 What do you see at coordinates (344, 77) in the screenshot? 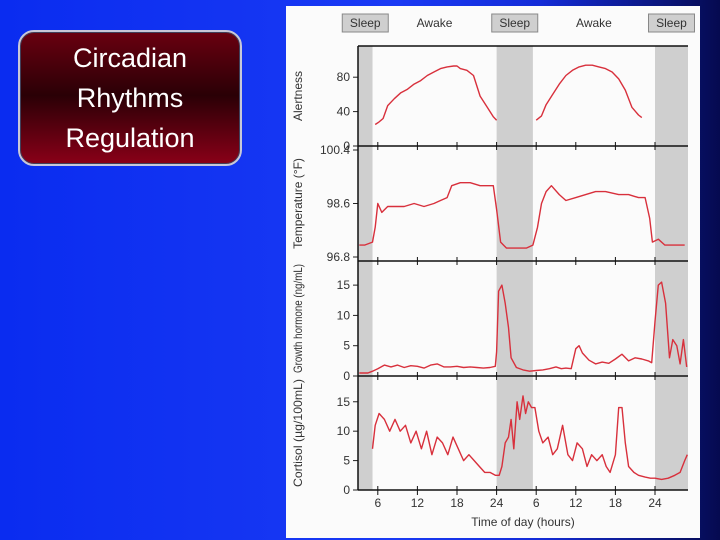
I see `y-tick-label: 80` at bounding box center [344, 77].